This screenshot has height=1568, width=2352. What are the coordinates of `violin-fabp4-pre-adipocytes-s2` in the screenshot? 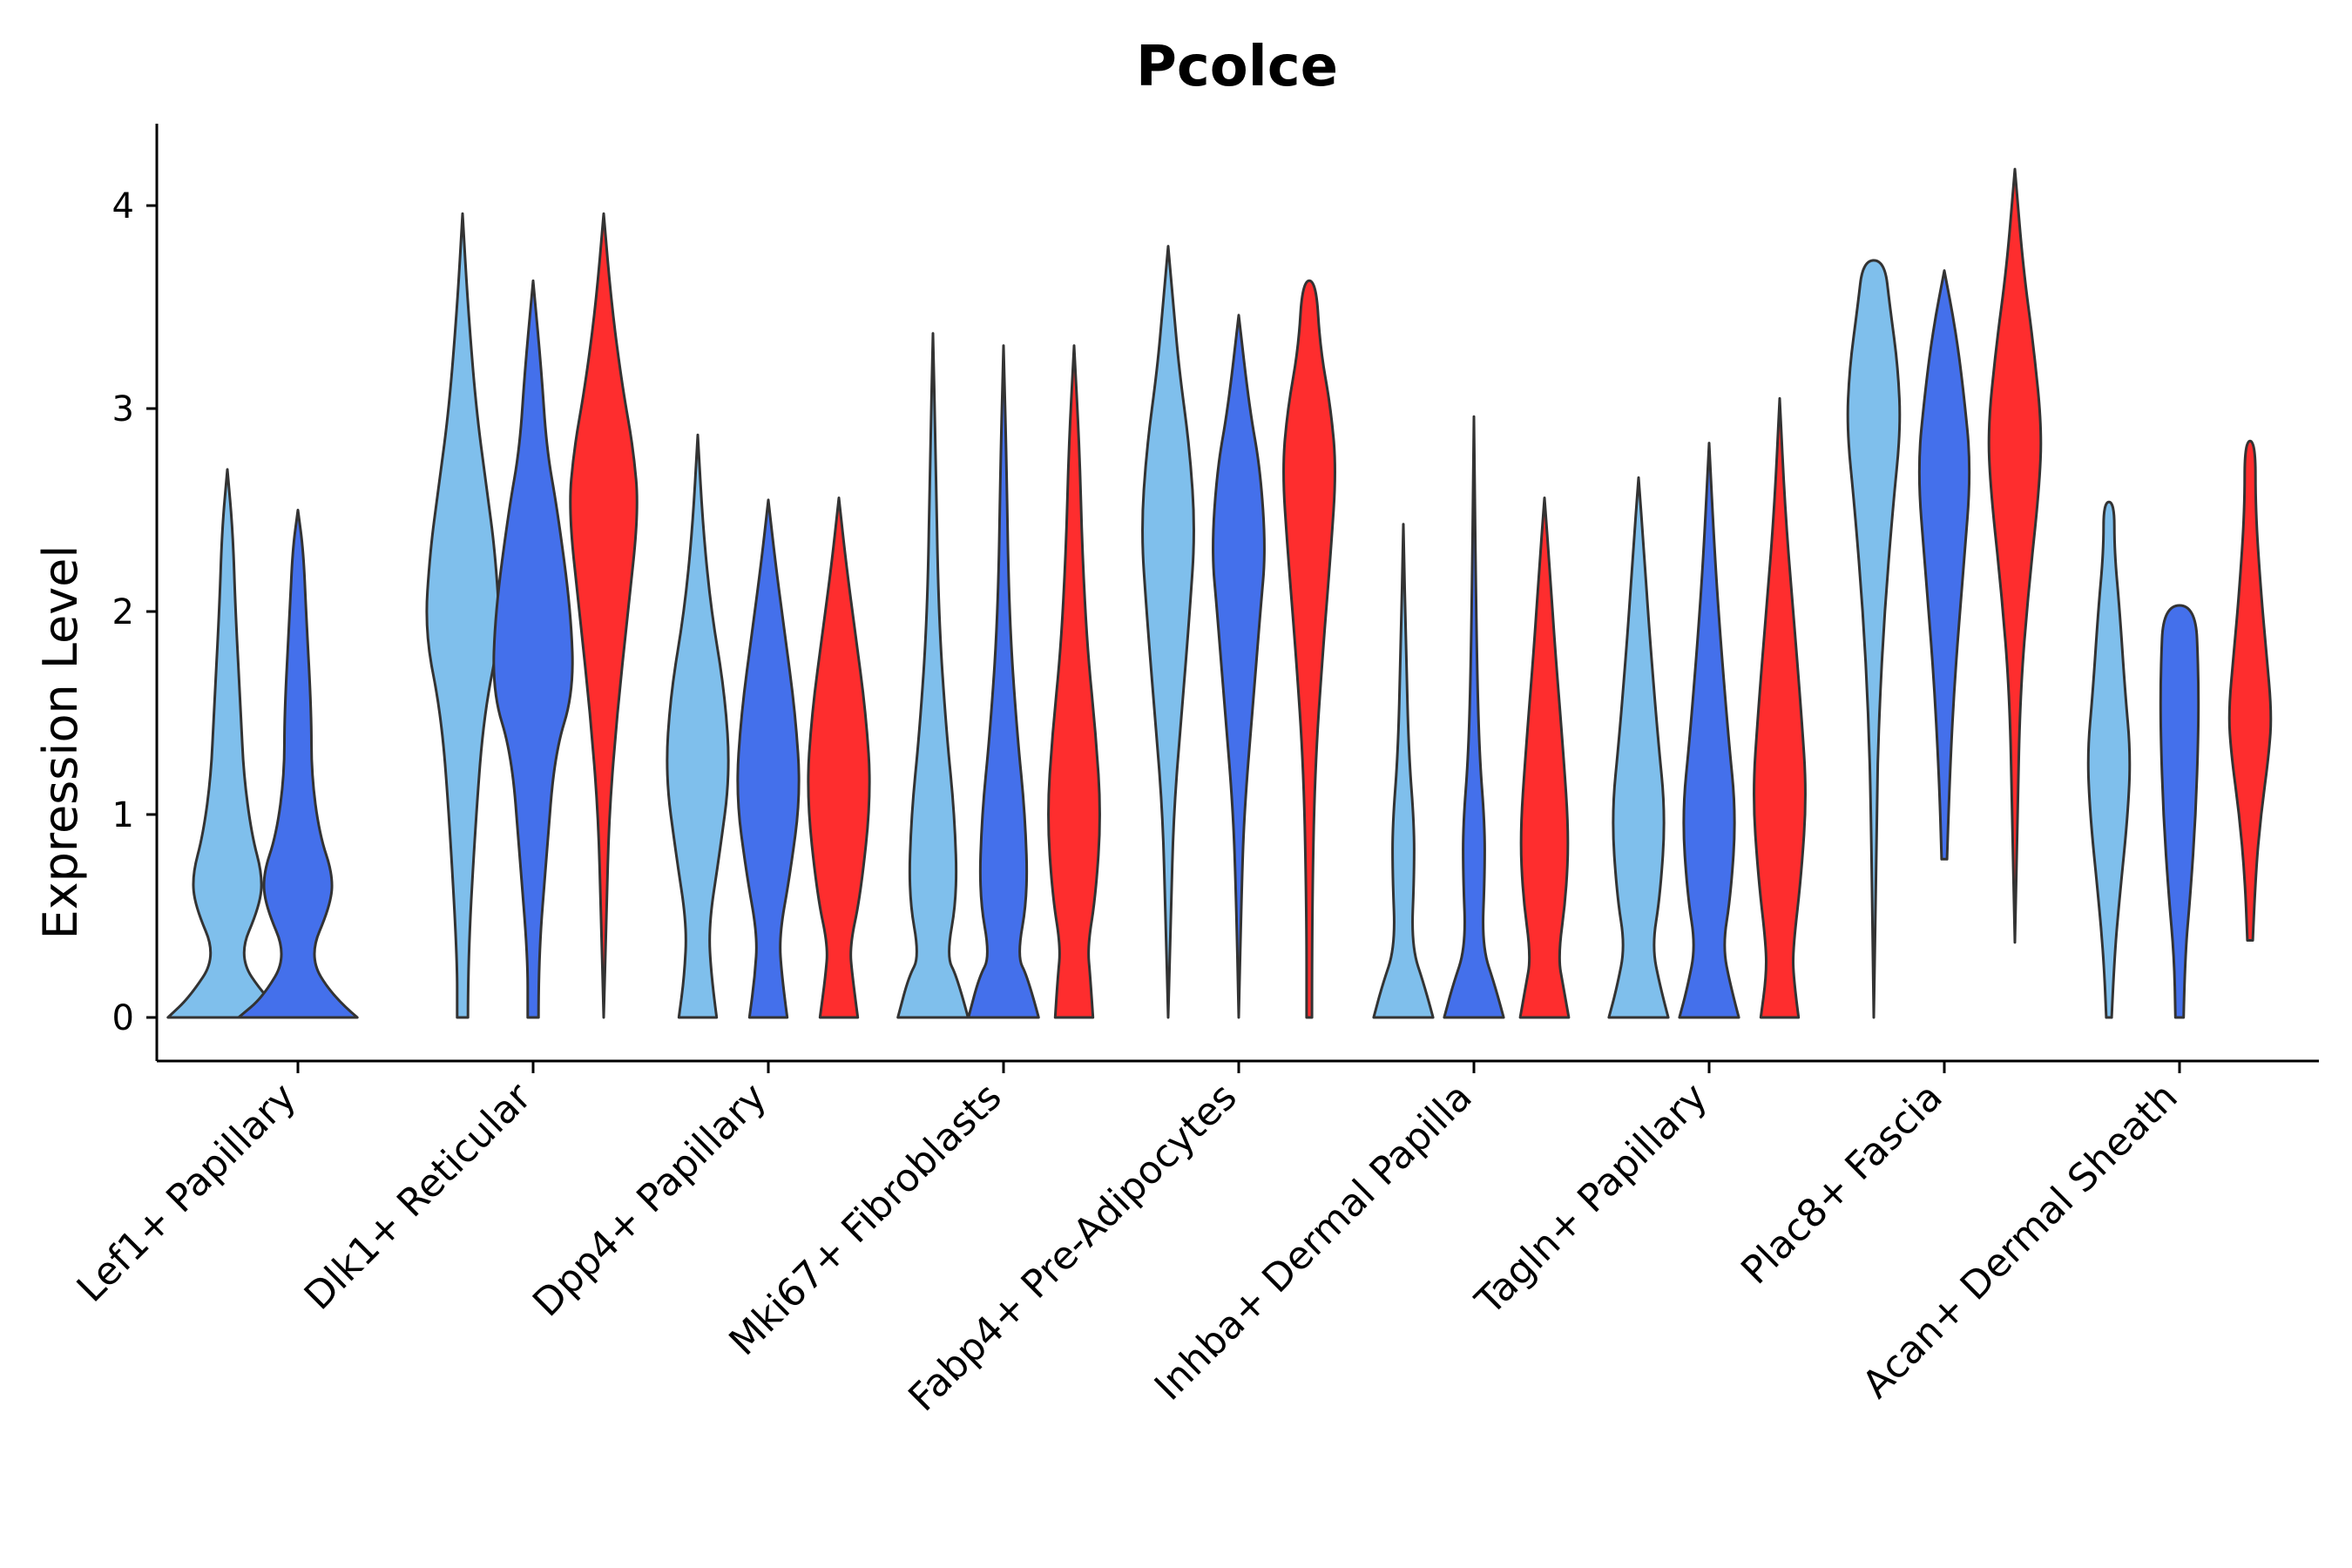 It's located at (1309, 649).